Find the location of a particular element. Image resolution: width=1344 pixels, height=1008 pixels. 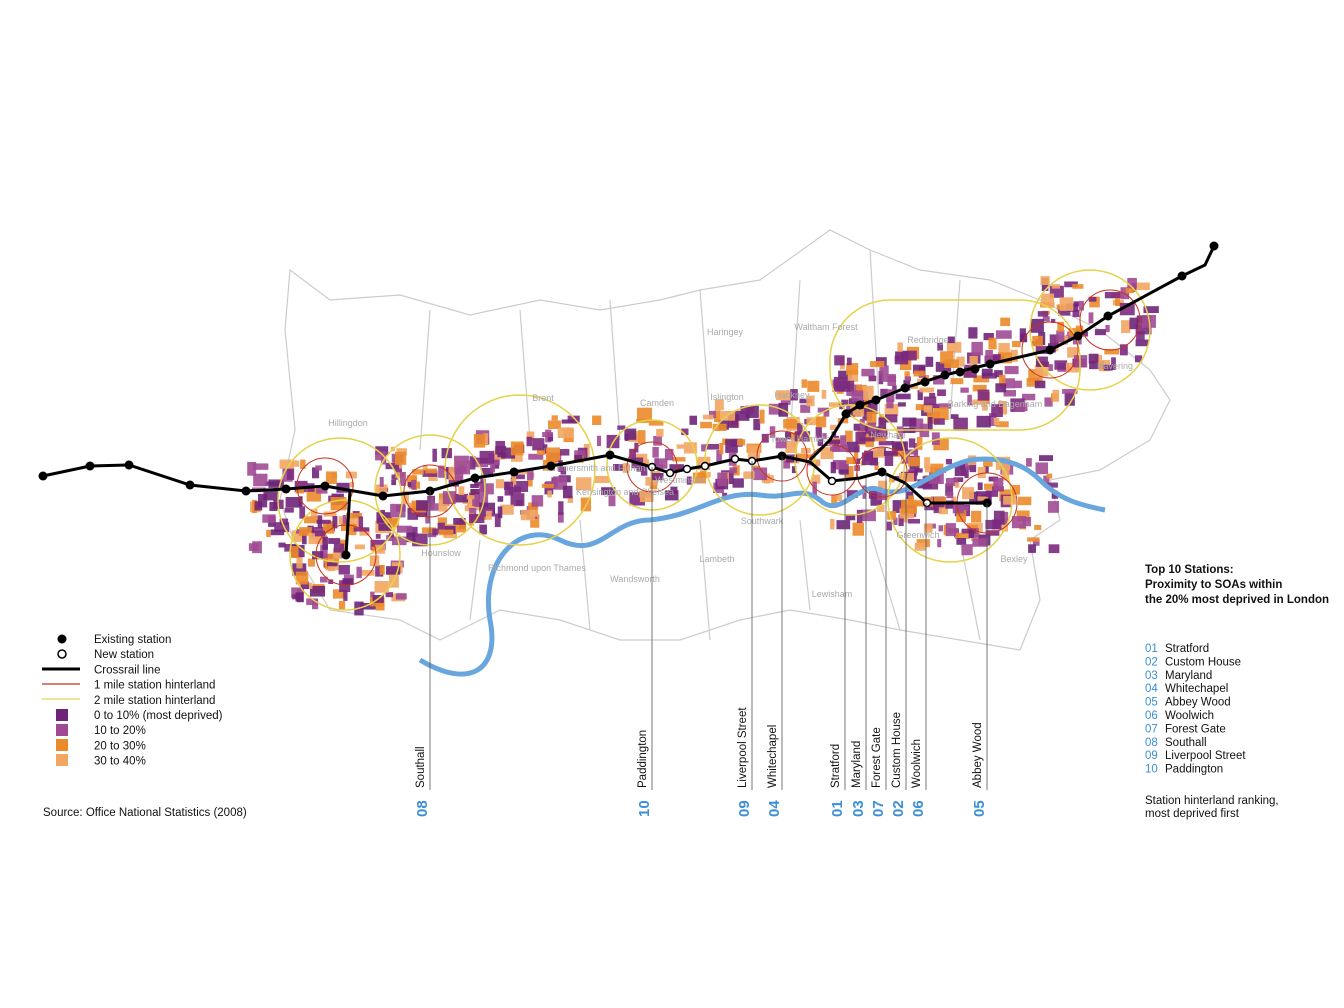

borough-label: Tower Hamlets is located at coordinates (800, 439).